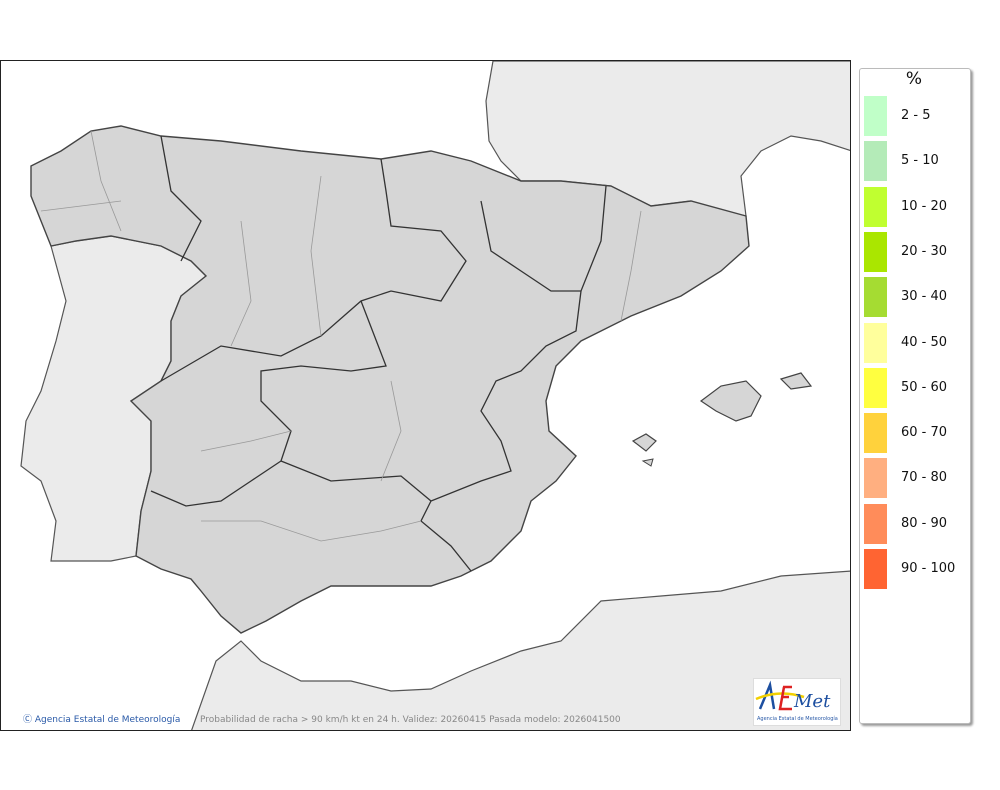  I want to click on legend-label: 90 - 100, so click(928, 568).